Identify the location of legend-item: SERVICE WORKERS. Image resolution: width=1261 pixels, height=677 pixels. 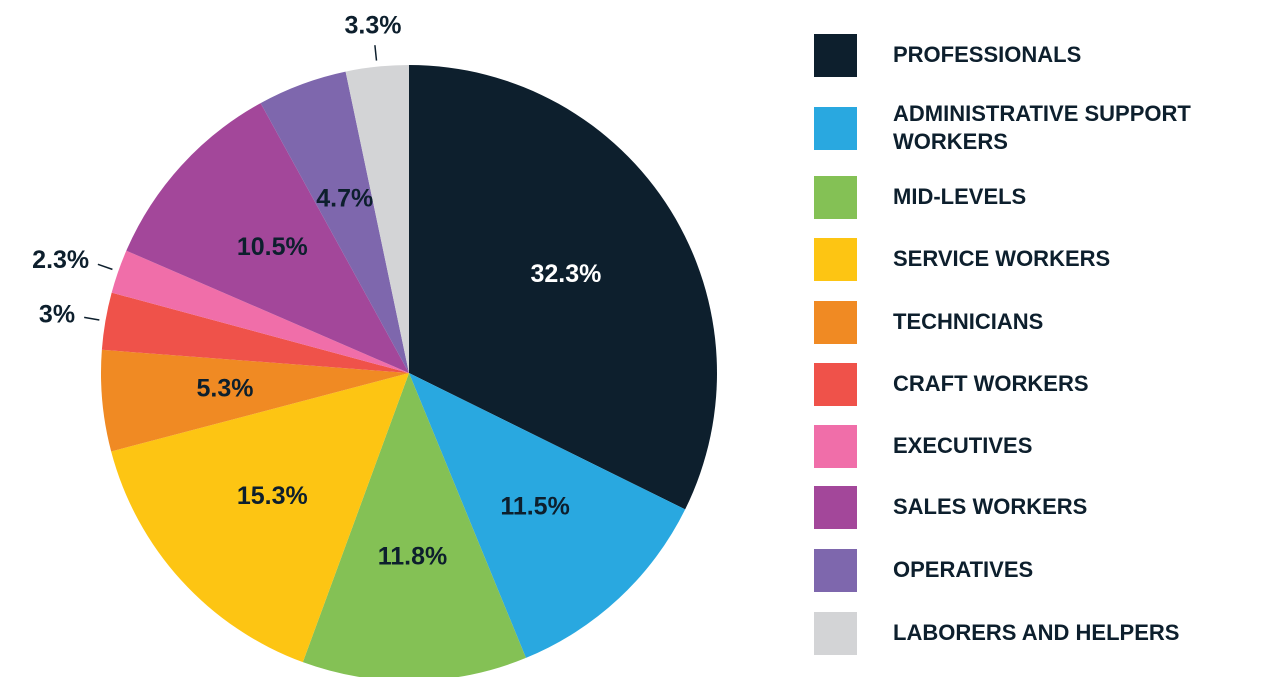
(1023, 259).